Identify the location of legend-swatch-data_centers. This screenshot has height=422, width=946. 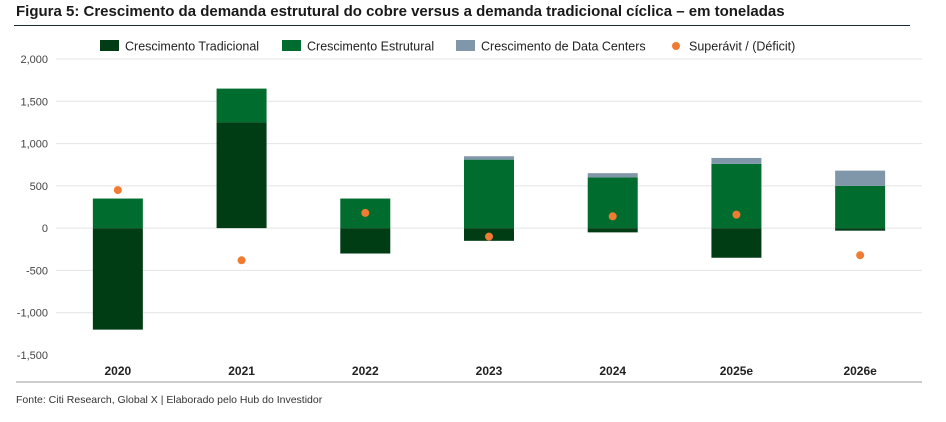
(465, 45).